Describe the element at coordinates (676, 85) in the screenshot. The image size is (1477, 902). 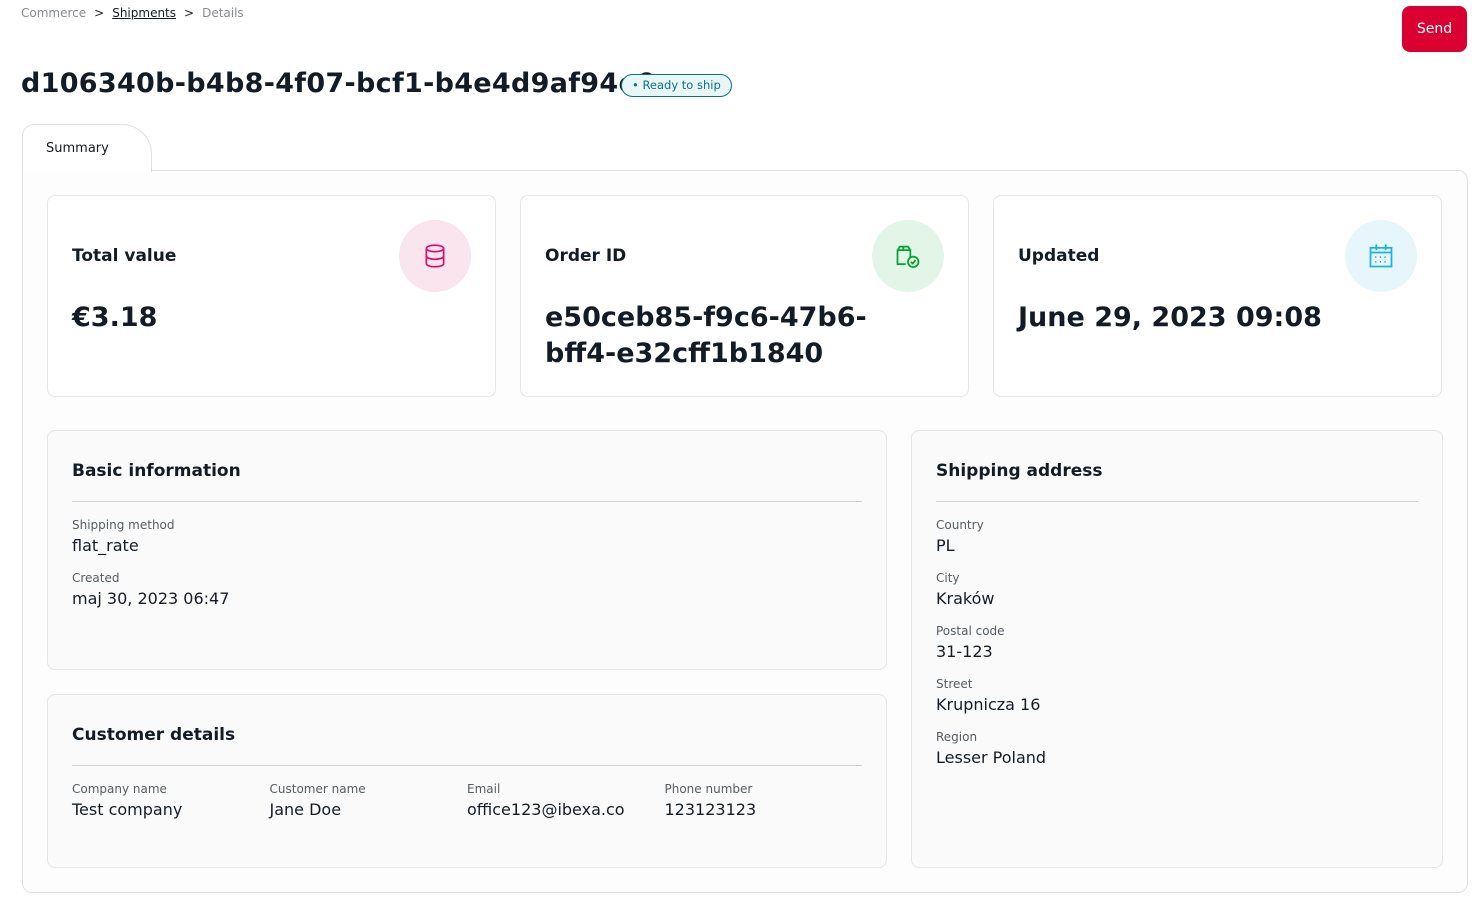
I see `status-badge: • Ready to ship` at that location.